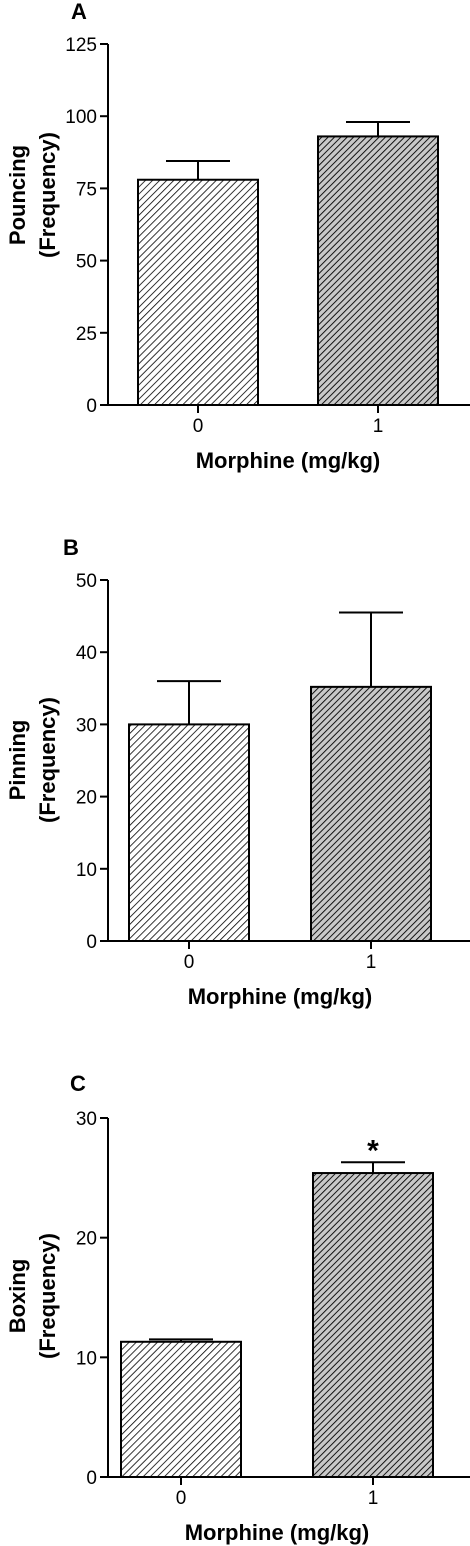 The width and height of the screenshot is (470, 1546). What do you see at coordinates (17, 1296) in the screenshot?
I see `y-axis-title-line1: Boxing` at bounding box center [17, 1296].